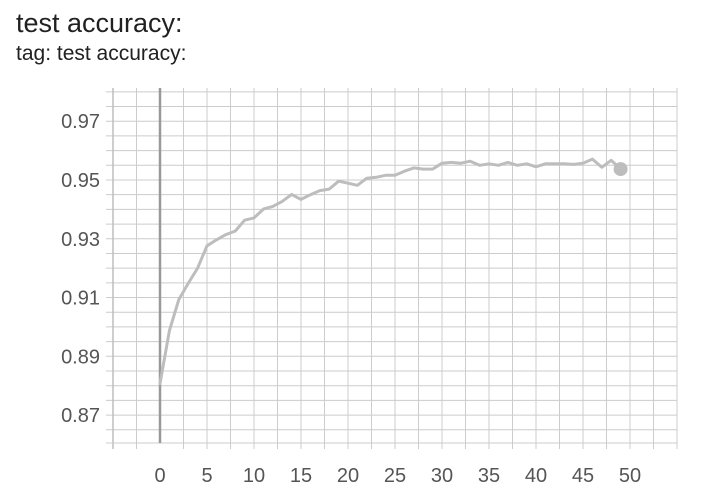 The width and height of the screenshot is (710, 492). I want to click on x-tick-label: 40, so click(536, 476).